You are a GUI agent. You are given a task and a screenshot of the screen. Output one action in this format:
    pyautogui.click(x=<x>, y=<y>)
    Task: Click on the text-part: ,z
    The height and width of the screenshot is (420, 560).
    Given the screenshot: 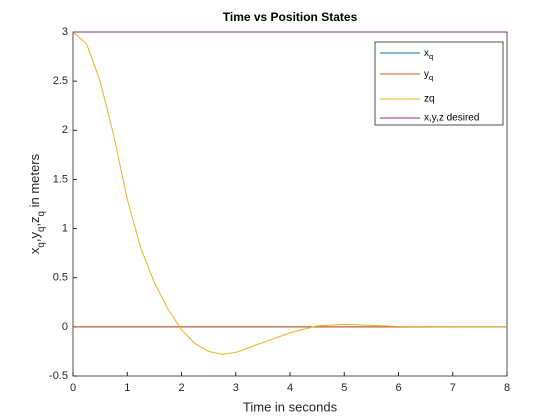 What is the action you would take?
    pyautogui.click(x=34, y=221)
    